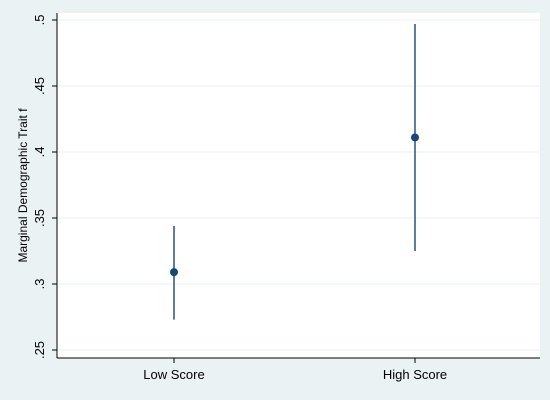 This screenshot has height=400, width=550. What do you see at coordinates (39, 284) in the screenshot?
I see `y-tick-label: .3` at bounding box center [39, 284].